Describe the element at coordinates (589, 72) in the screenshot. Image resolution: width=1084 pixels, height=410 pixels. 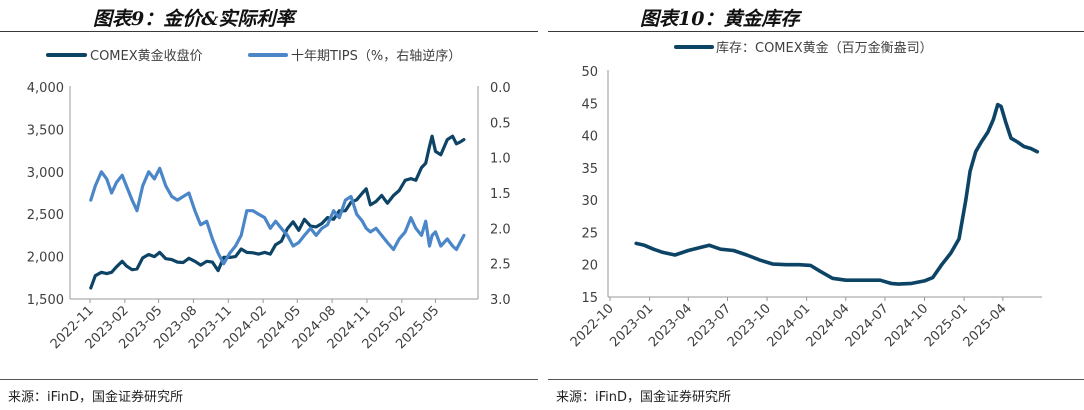
I see `right-y-tick-label: 50` at that location.